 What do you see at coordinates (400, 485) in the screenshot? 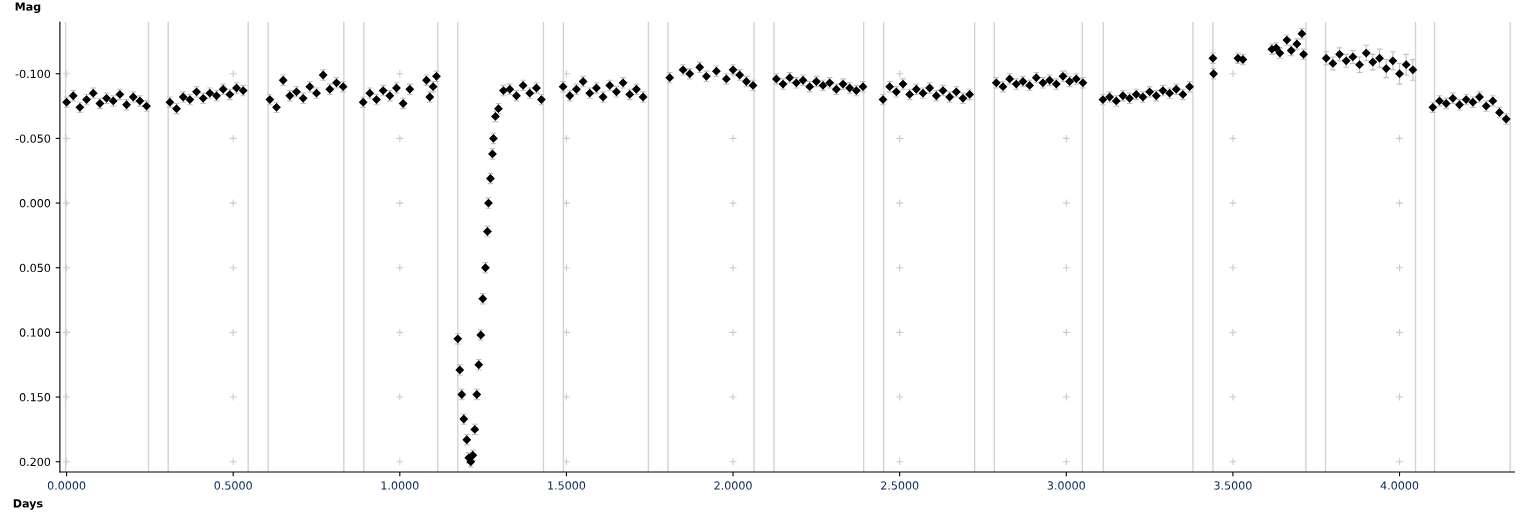
I see `x-tick-label: 1.0000` at bounding box center [400, 485].